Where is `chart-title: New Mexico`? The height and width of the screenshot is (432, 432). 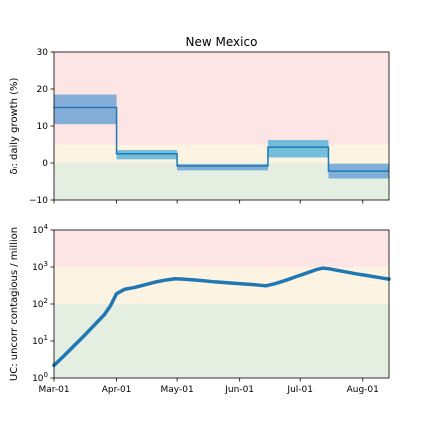
chart-title: New Mexico is located at coordinates (222, 42).